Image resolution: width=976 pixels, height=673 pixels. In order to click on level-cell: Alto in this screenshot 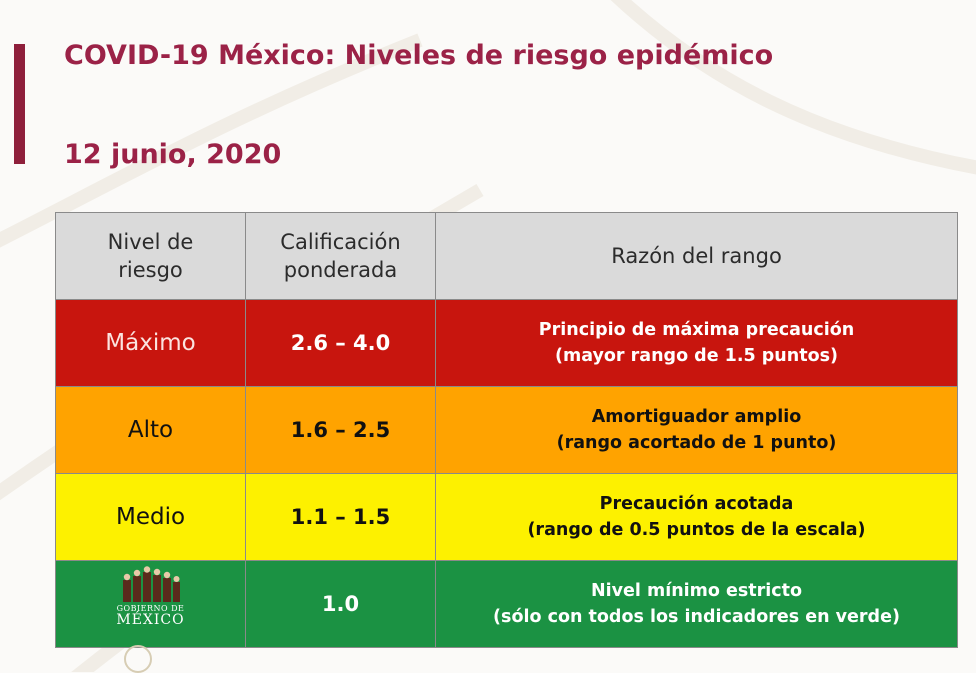, I will do `click(150, 430)`.